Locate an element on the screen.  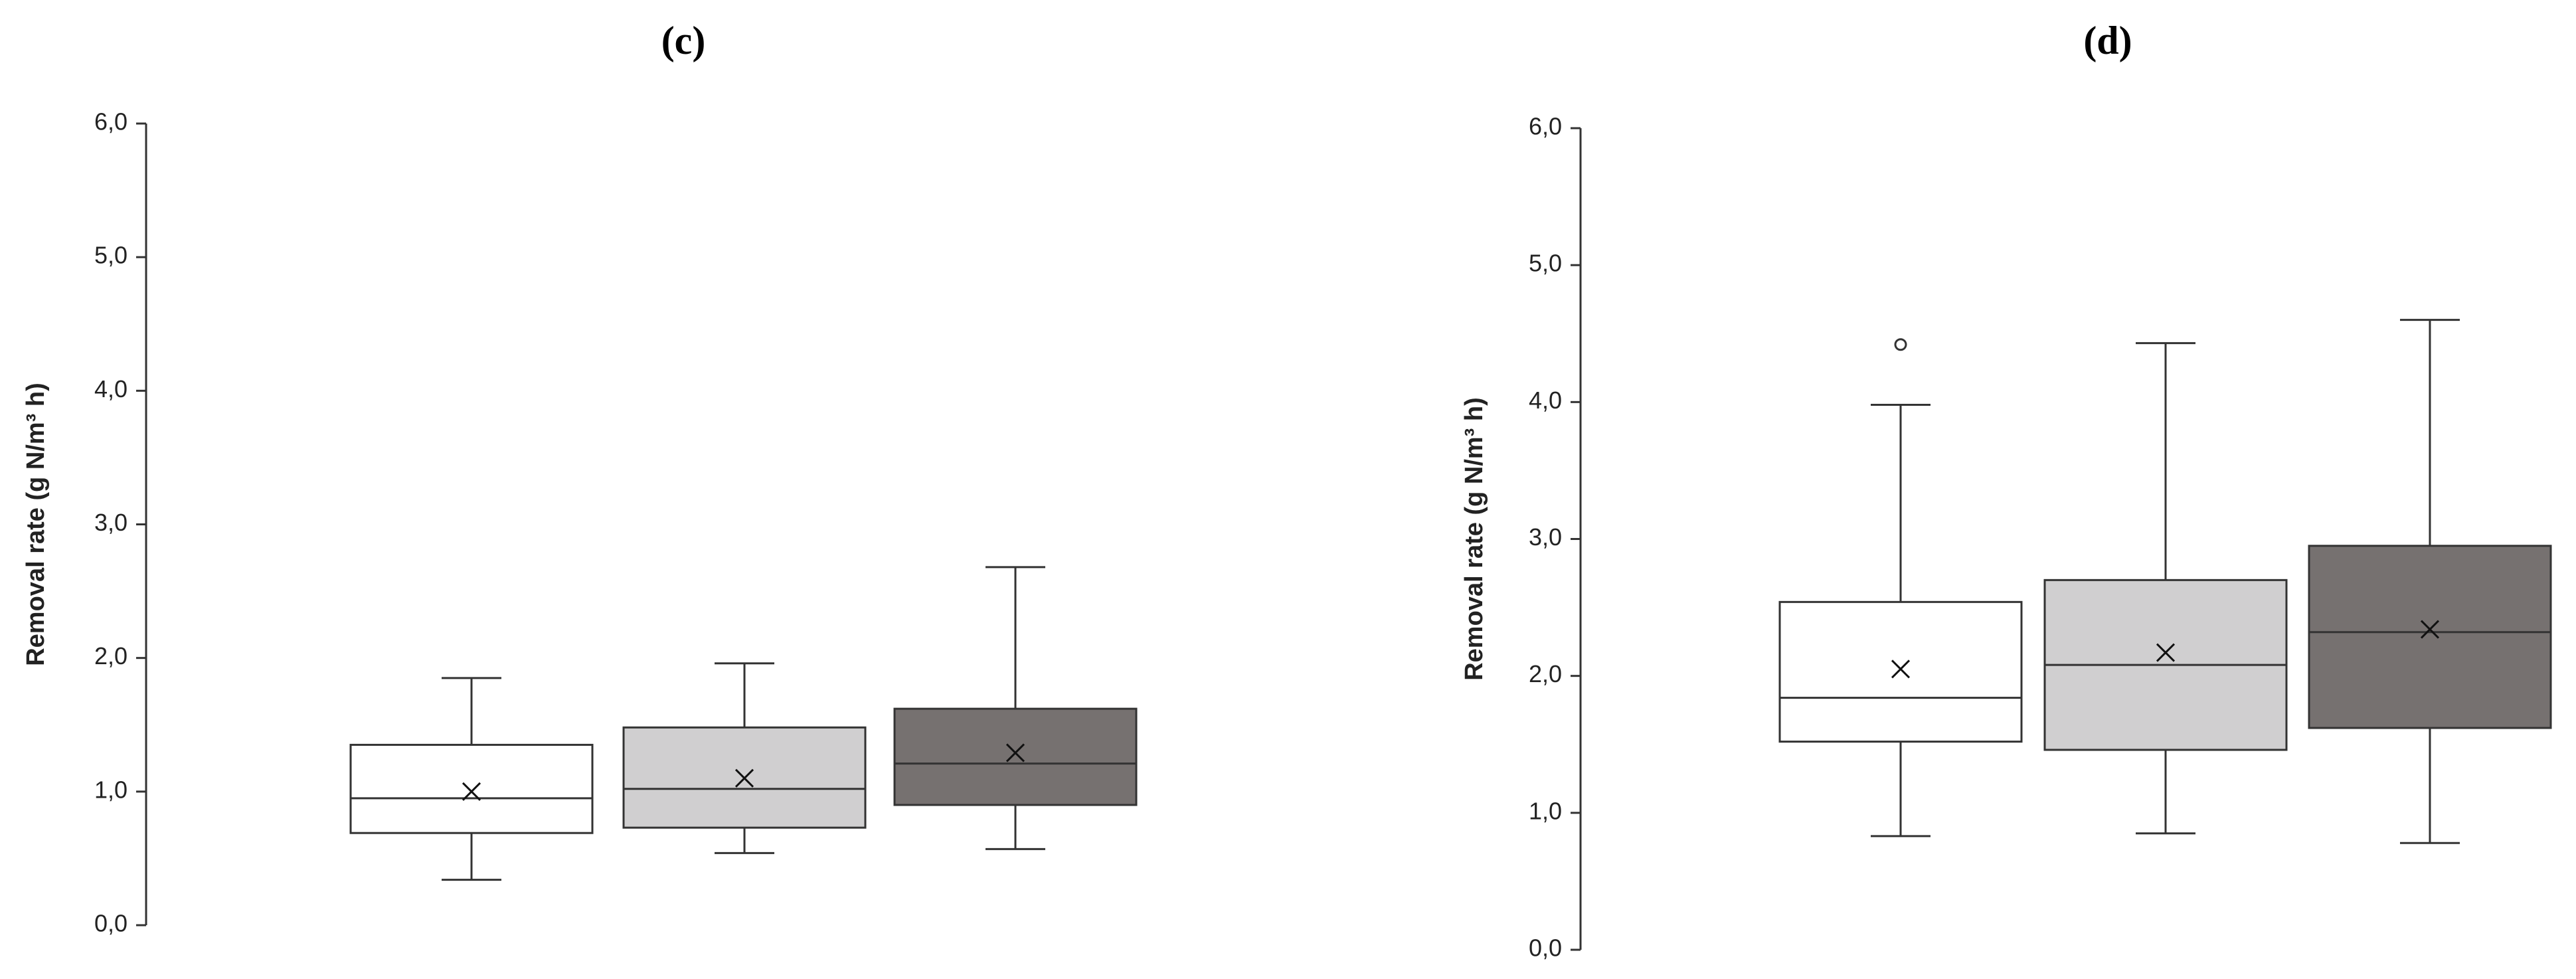
chart-title: (d) is located at coordinates (2107, 40).